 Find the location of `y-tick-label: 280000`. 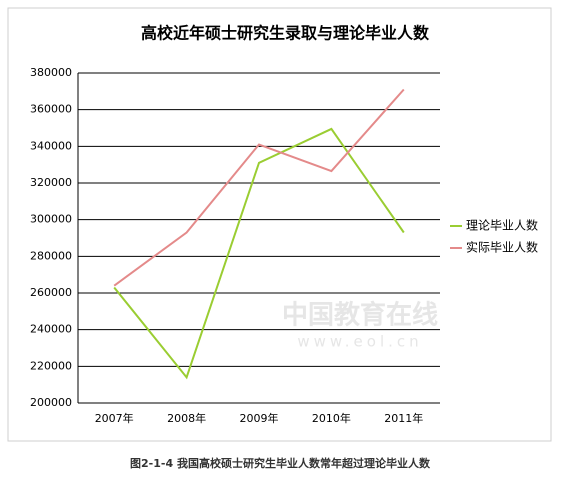

y-tick-label: 280000 is located at coordinates (51, 255).